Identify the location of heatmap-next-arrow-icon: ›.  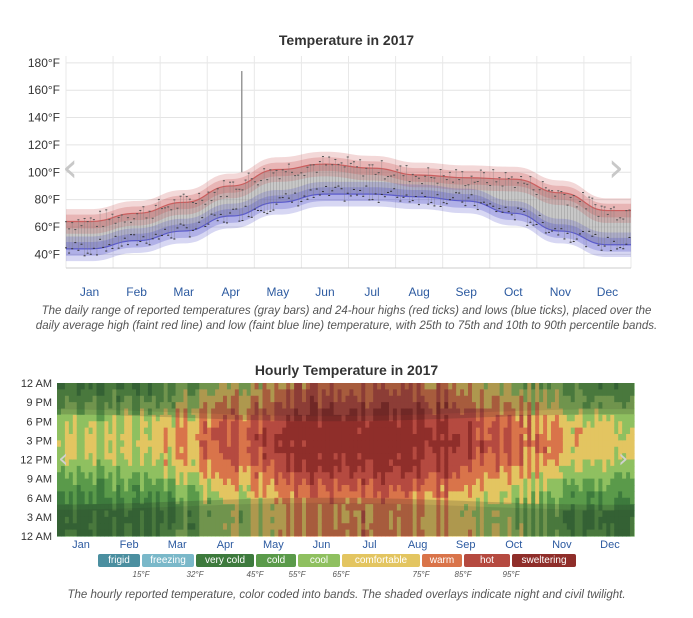
(623, 459).